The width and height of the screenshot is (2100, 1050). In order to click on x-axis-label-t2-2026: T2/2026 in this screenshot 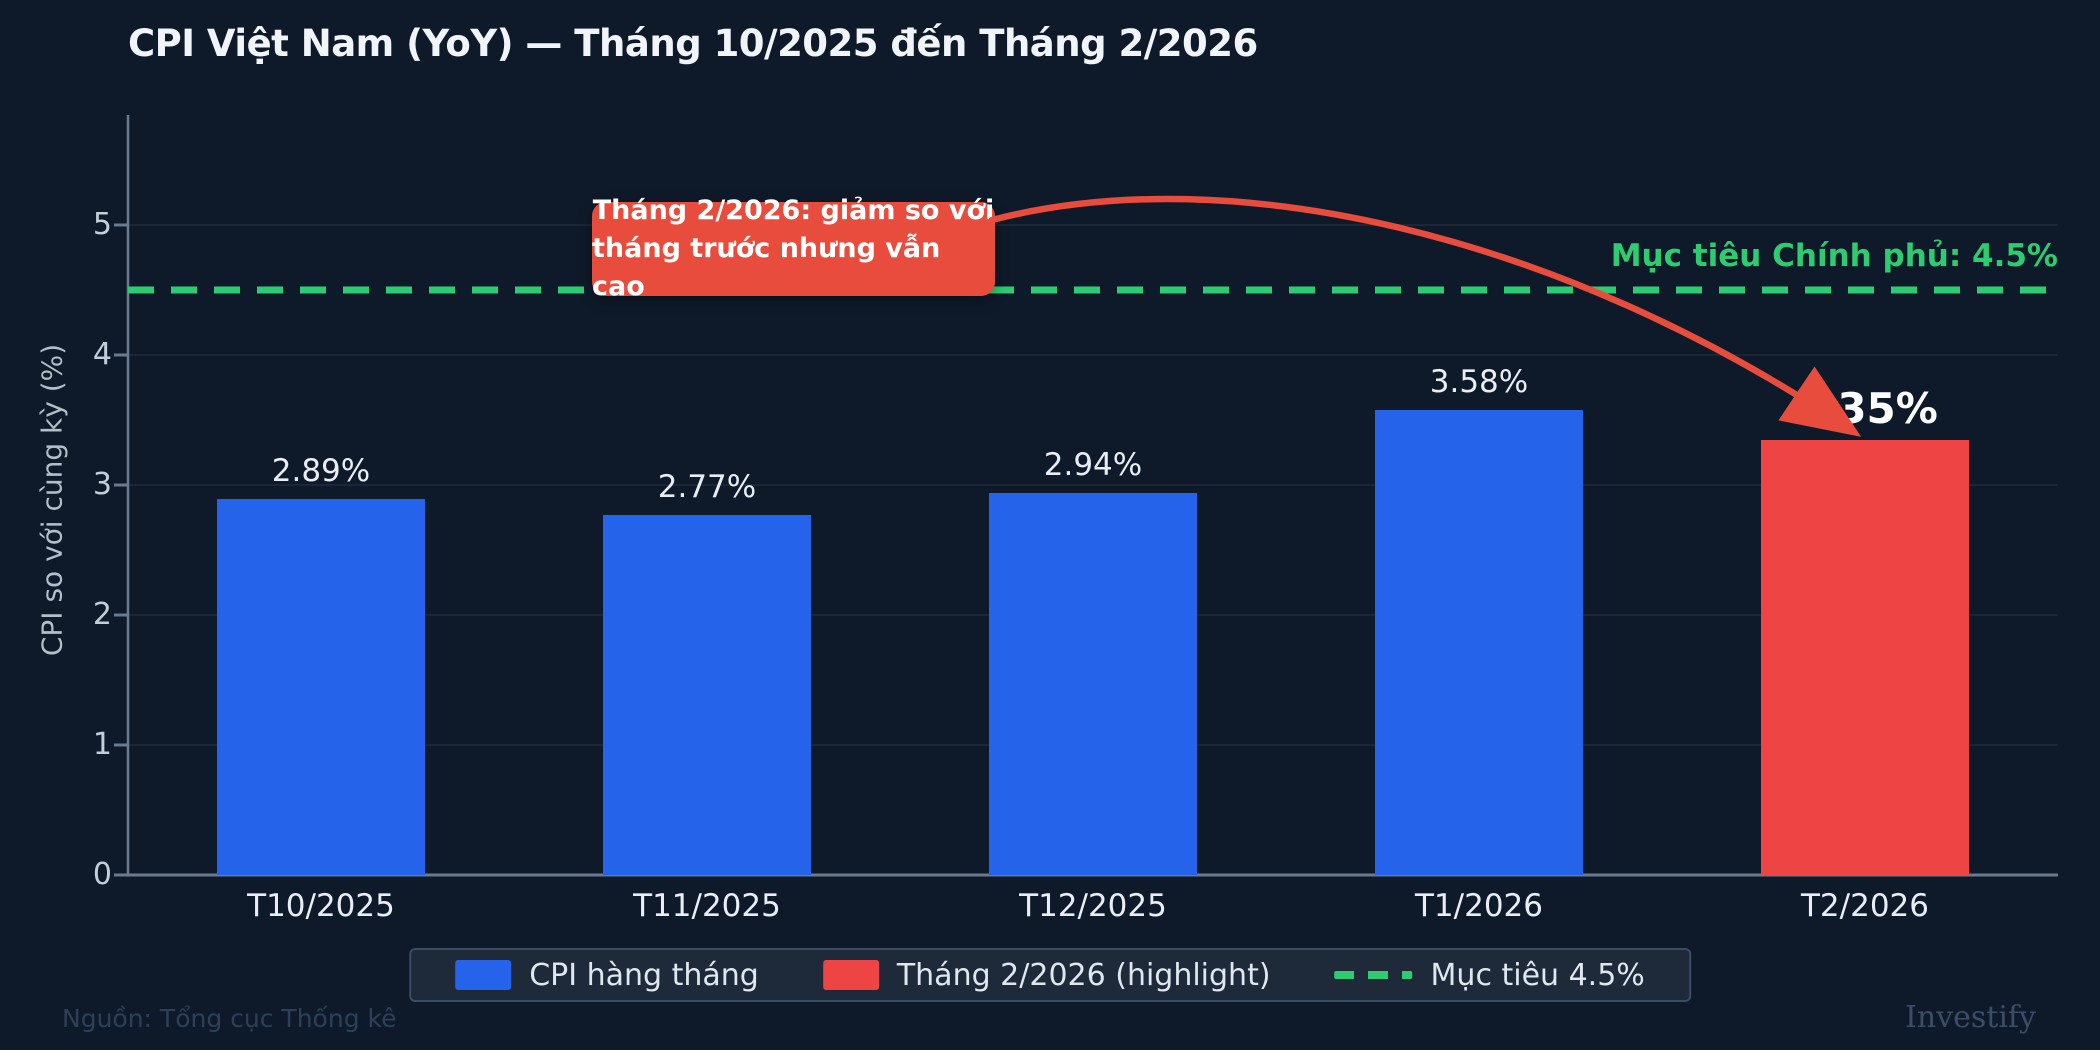, I will do `click(1865, 906)`.